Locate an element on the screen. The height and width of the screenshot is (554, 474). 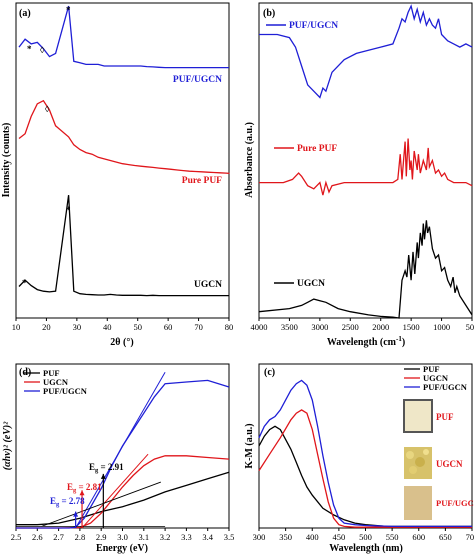
panel-a-x-tick-label: 30 is located at coordinates (77, 327).